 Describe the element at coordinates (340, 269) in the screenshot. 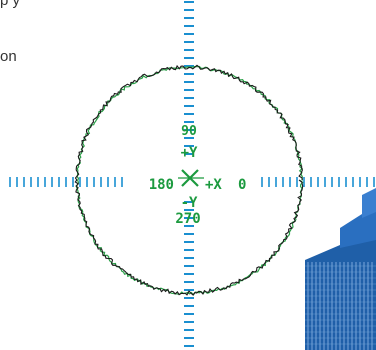

I see `building-graphic` at that location.